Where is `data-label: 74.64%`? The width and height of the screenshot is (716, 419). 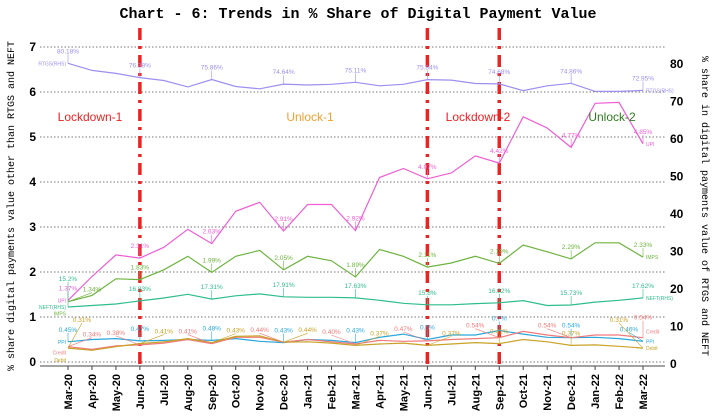
data-label: 74.64% is located at coordinates (284, 72).